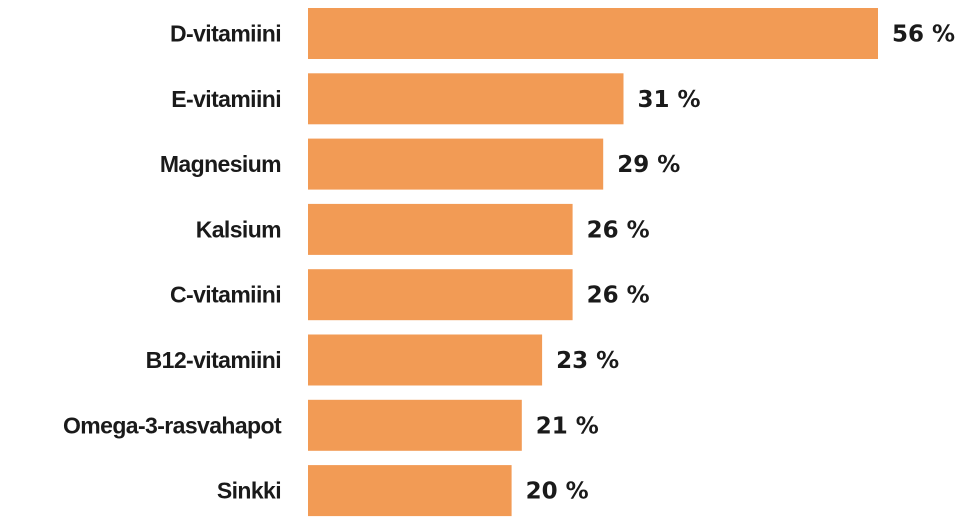 The width and height of the screenshot is (969, 525). What do you see at coordinates (410, 491) in the screenshot?
I see `bar-sinkki` at bounding box center [410, 491].